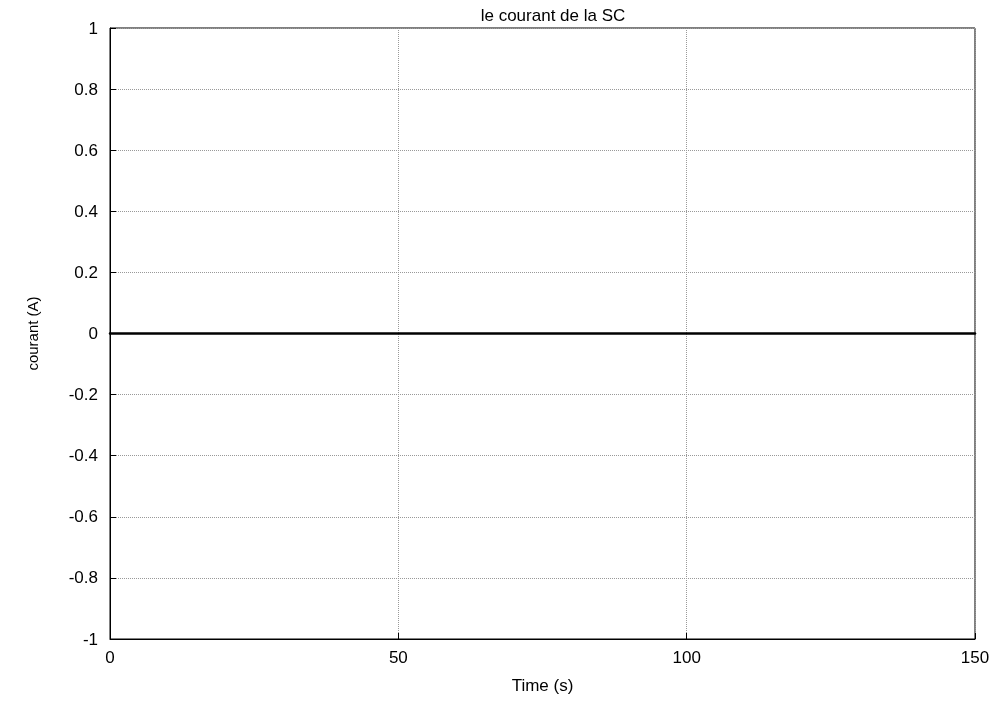 This screenshot has width=1001, height=709. I want to click on y-tick-label: 1, so click(93, 28).